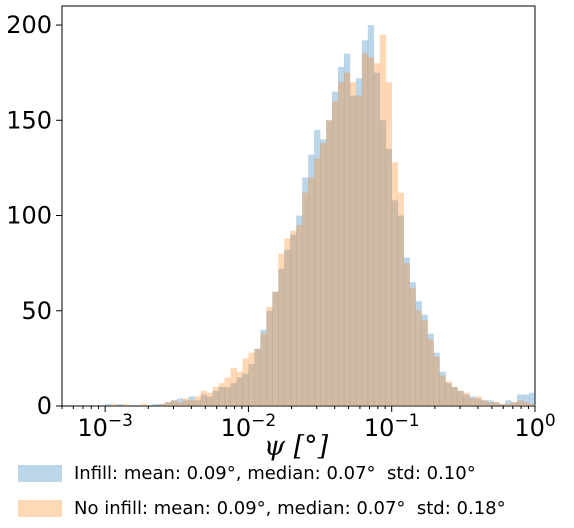  I want to click on x-tick-label: 10⁻¹, so click(392, 426).